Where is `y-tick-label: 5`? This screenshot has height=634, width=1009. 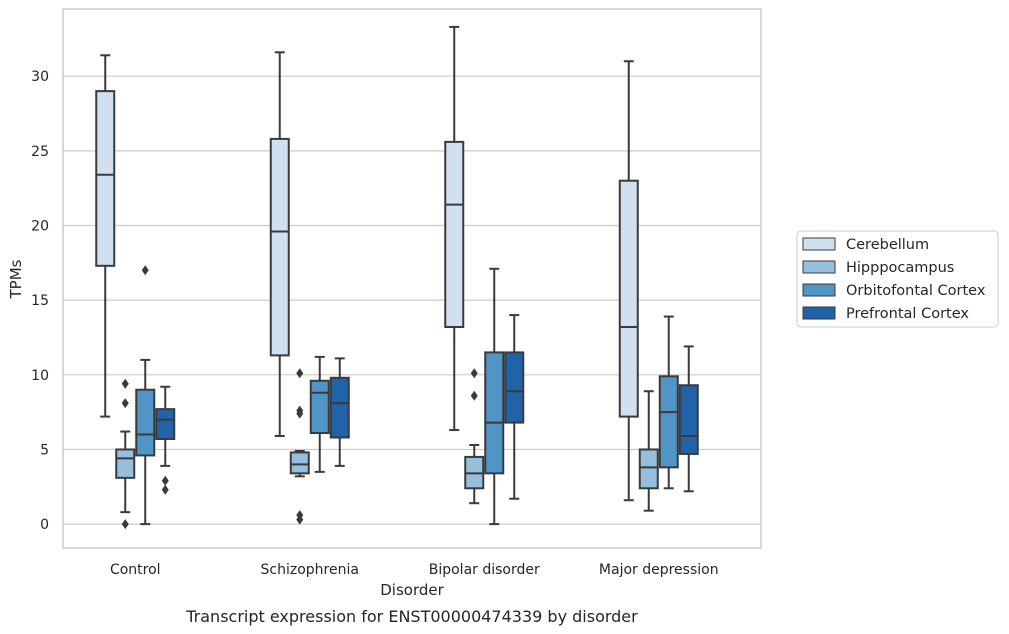 y-tick-label: 5 is located at coordinates (44, 450).